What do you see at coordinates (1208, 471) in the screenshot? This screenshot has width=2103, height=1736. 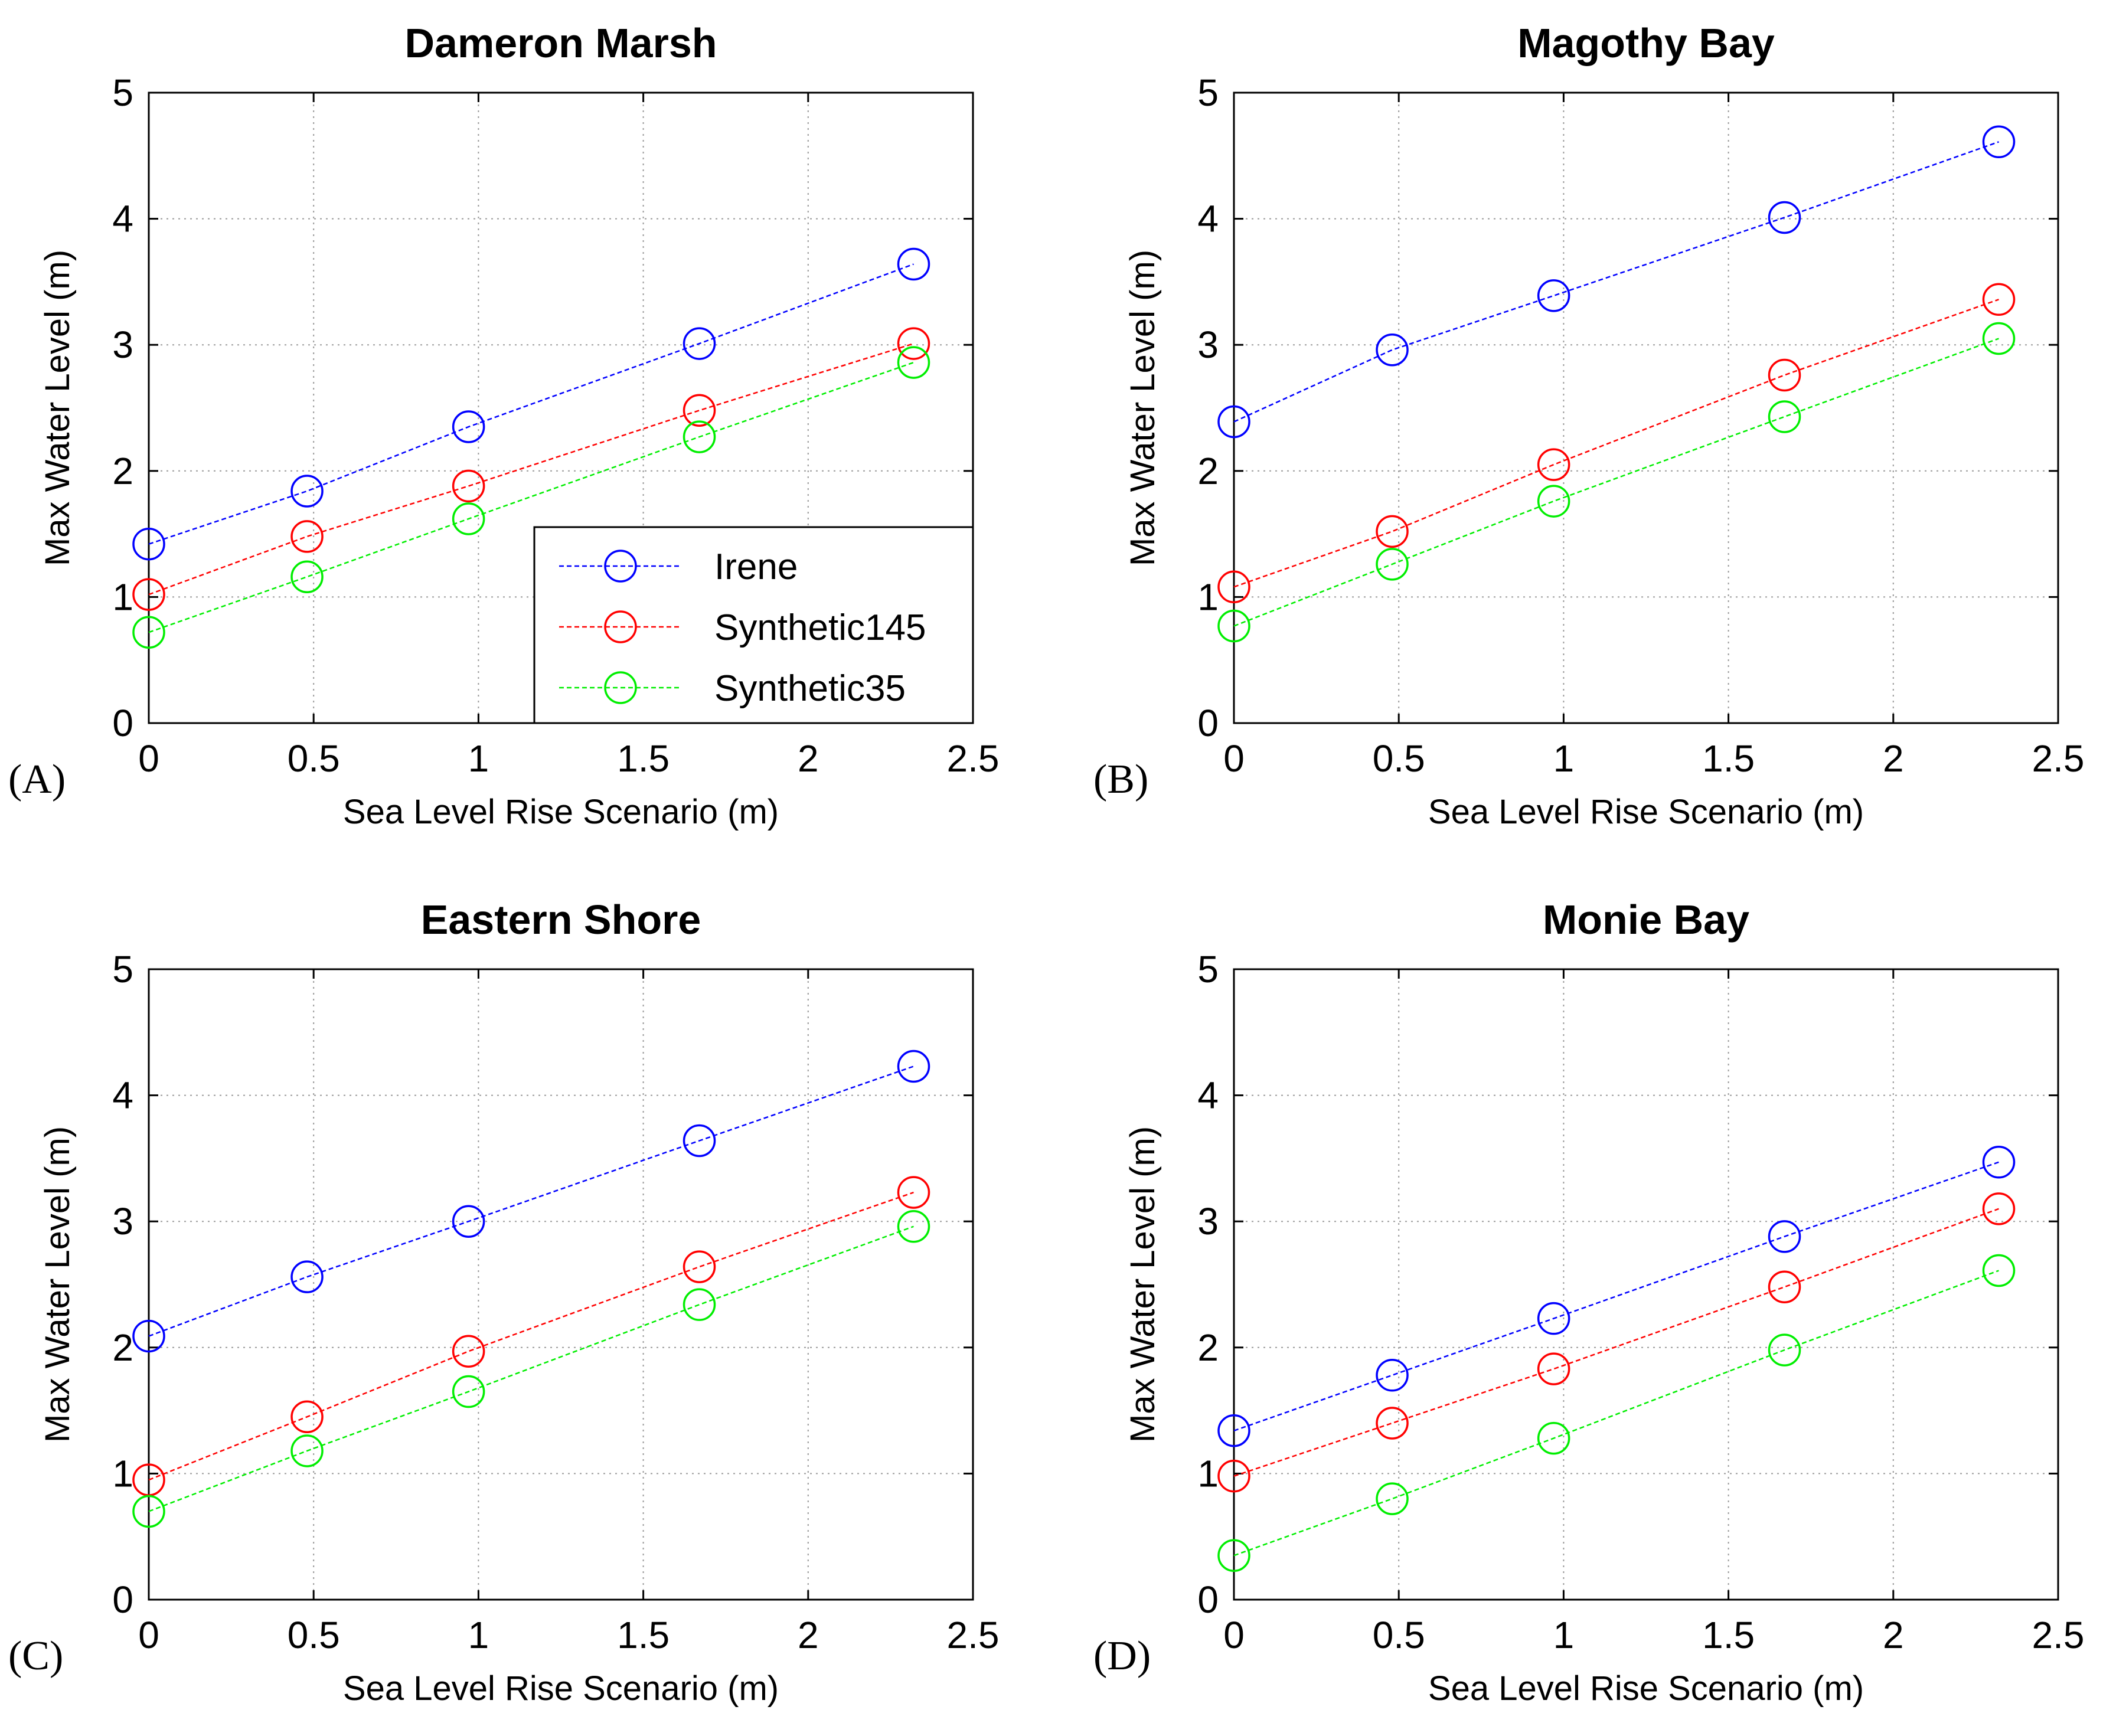 I see `y-tick-label: 2` at bounding box center [1208, 471].